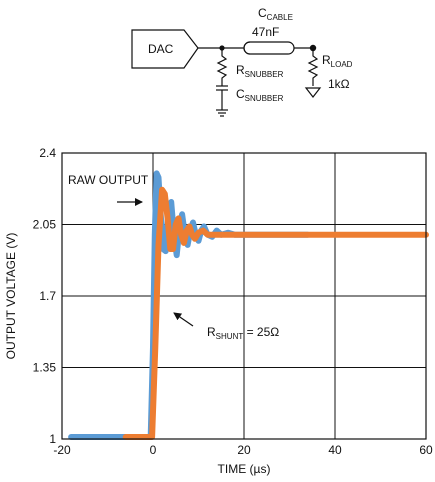 This screenshot has height=482, width=435. I want to click on x-tick-label: 60, so click(426, 450).